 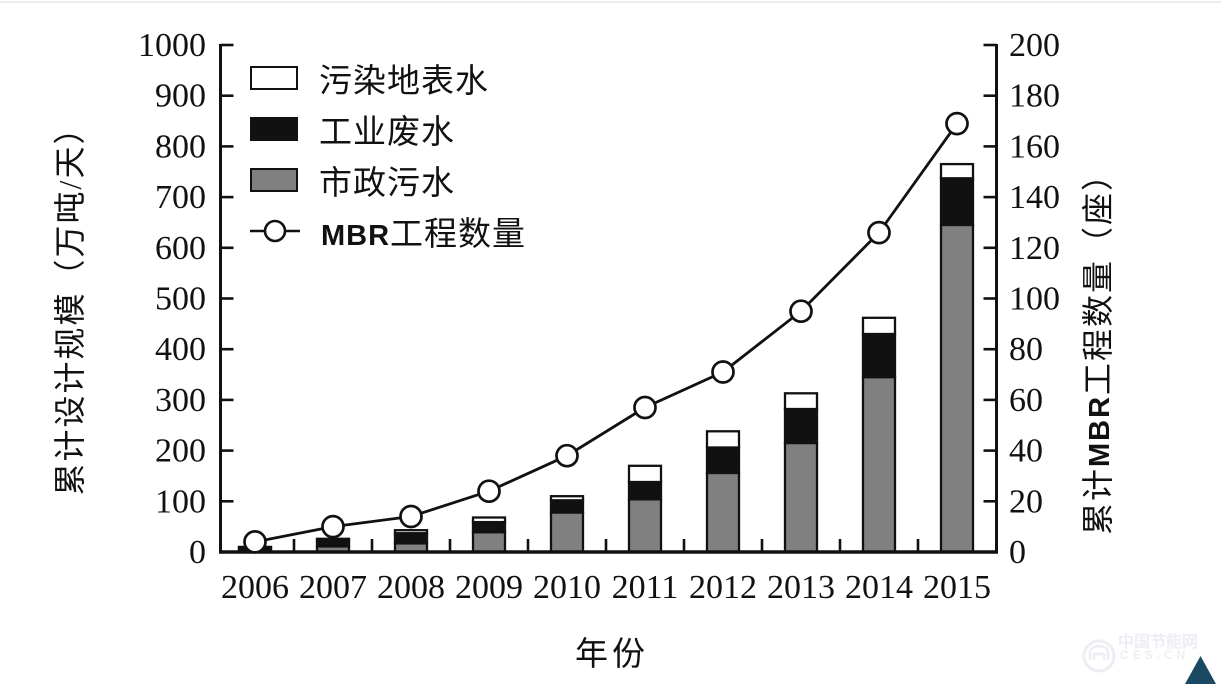 What do you see at coordinates (879, 232) in the screenshot?
I see `mbr-count-marker-2014` at bounding box center [879, 232].